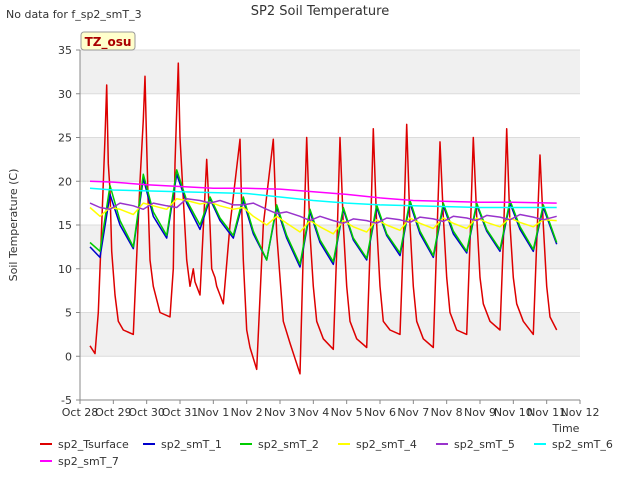 This screenshot has height=480, width=640. Describe the element at coordinates (65, 225) in the screenshot. I see `y-tick-label: 15` at that location.